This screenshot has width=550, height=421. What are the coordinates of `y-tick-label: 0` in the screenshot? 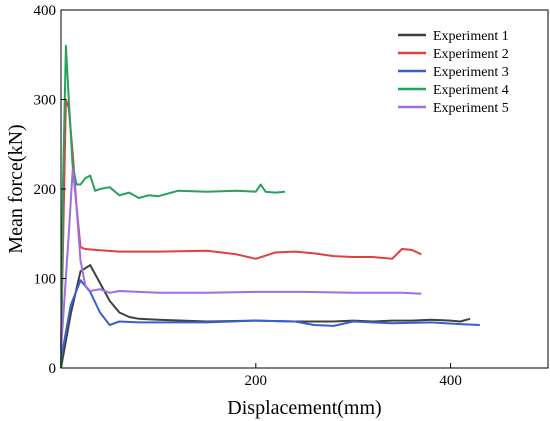 It's located at (53, 369).